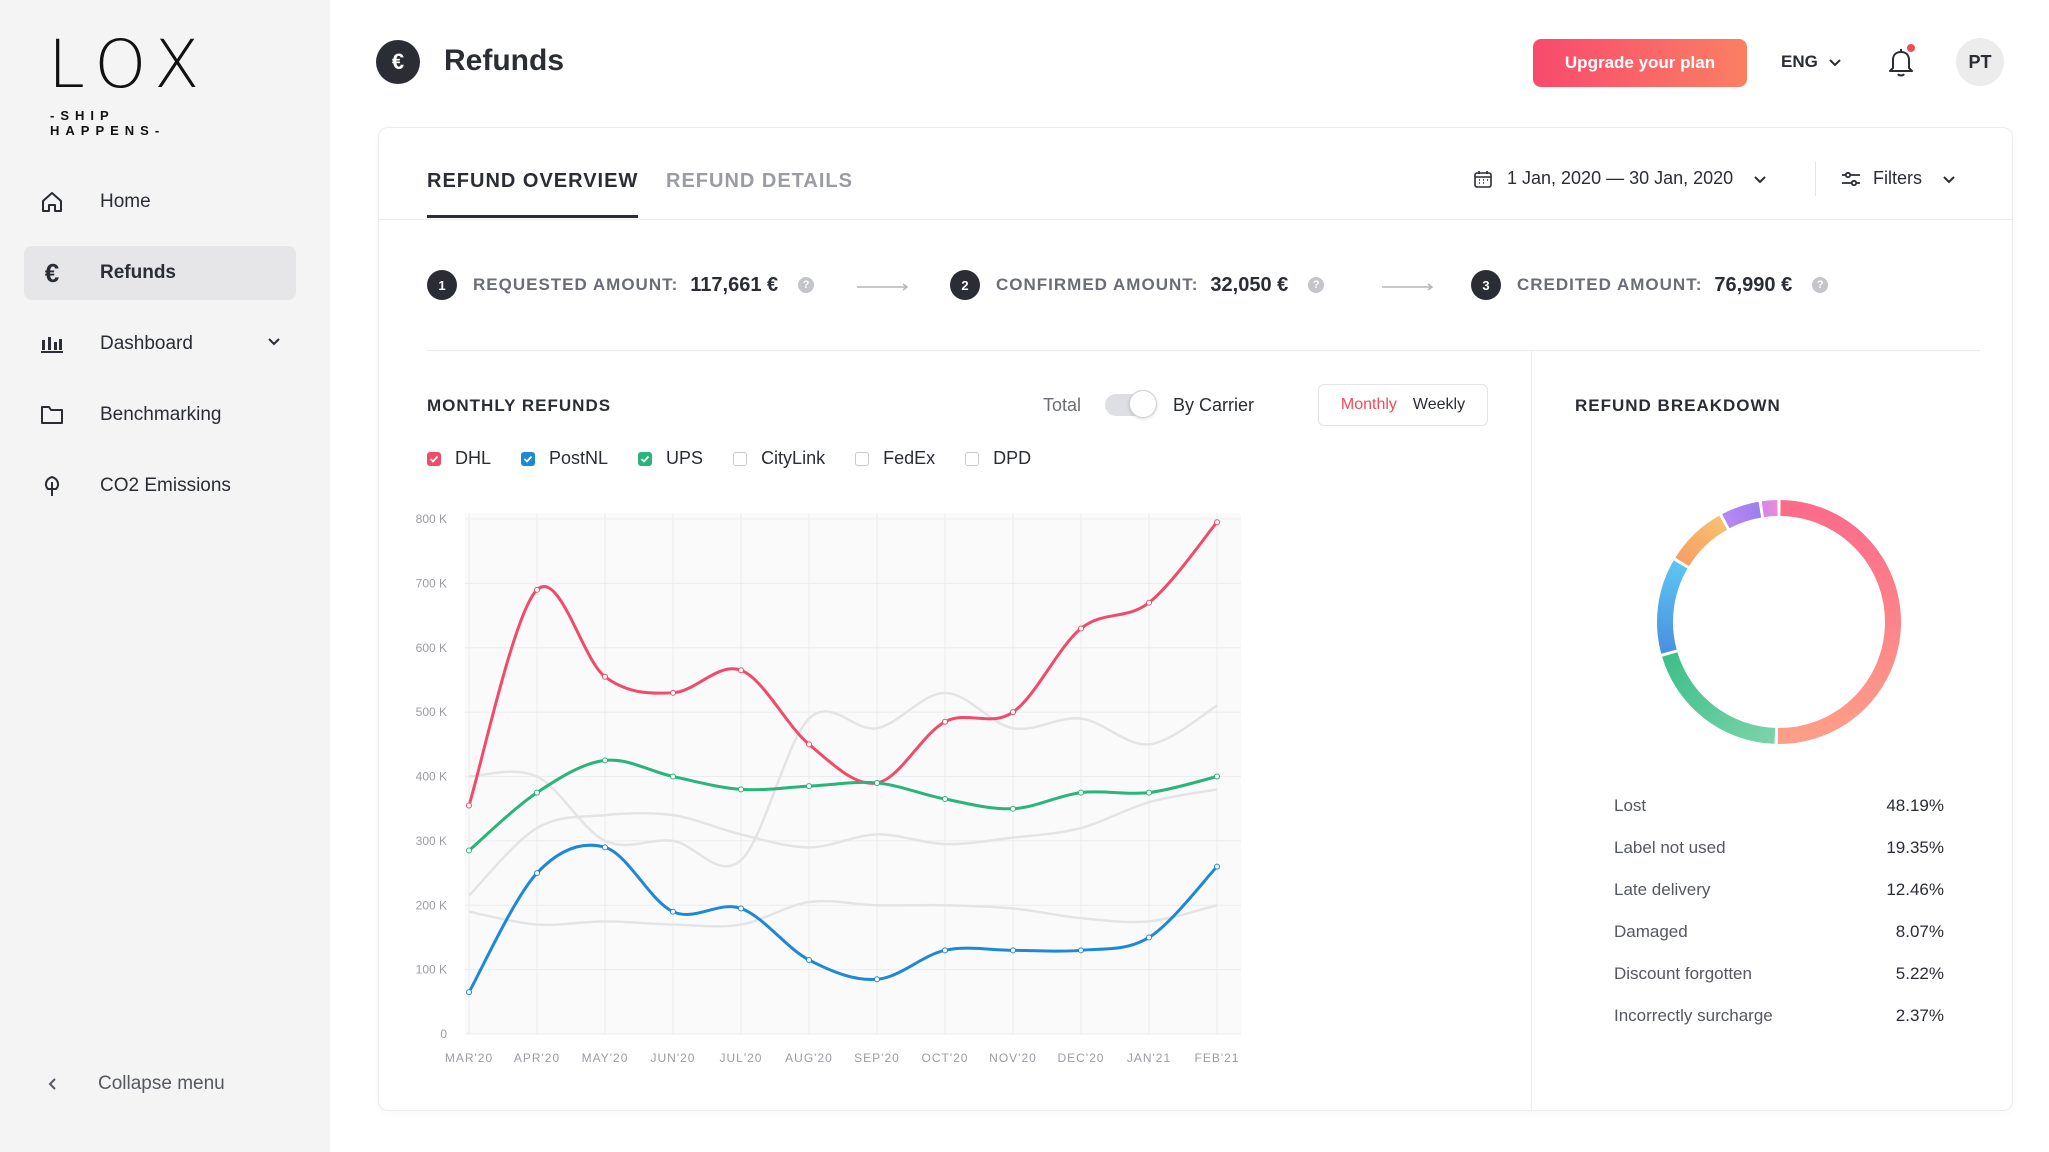  Describe the element at coordinates (759, 181) in the screenshot. I see `tab-refund-details: REFUND DETAILS` at that location.